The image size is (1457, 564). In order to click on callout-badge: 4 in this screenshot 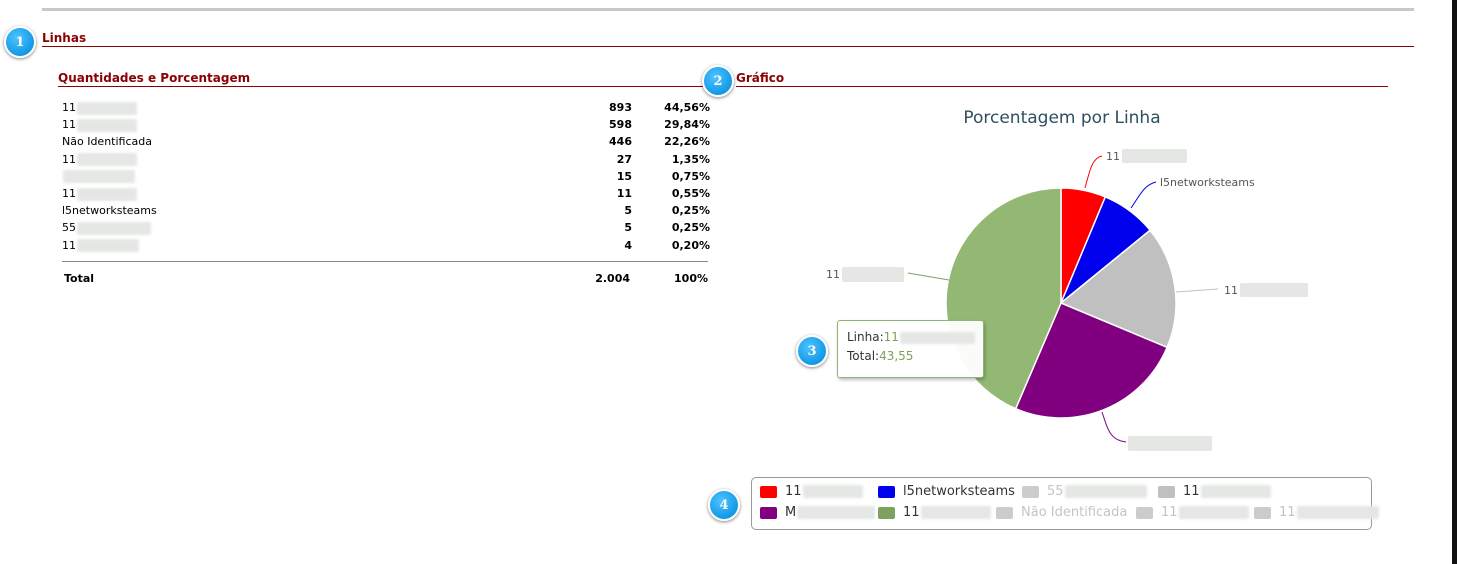, I will do `click(724, 505)`.